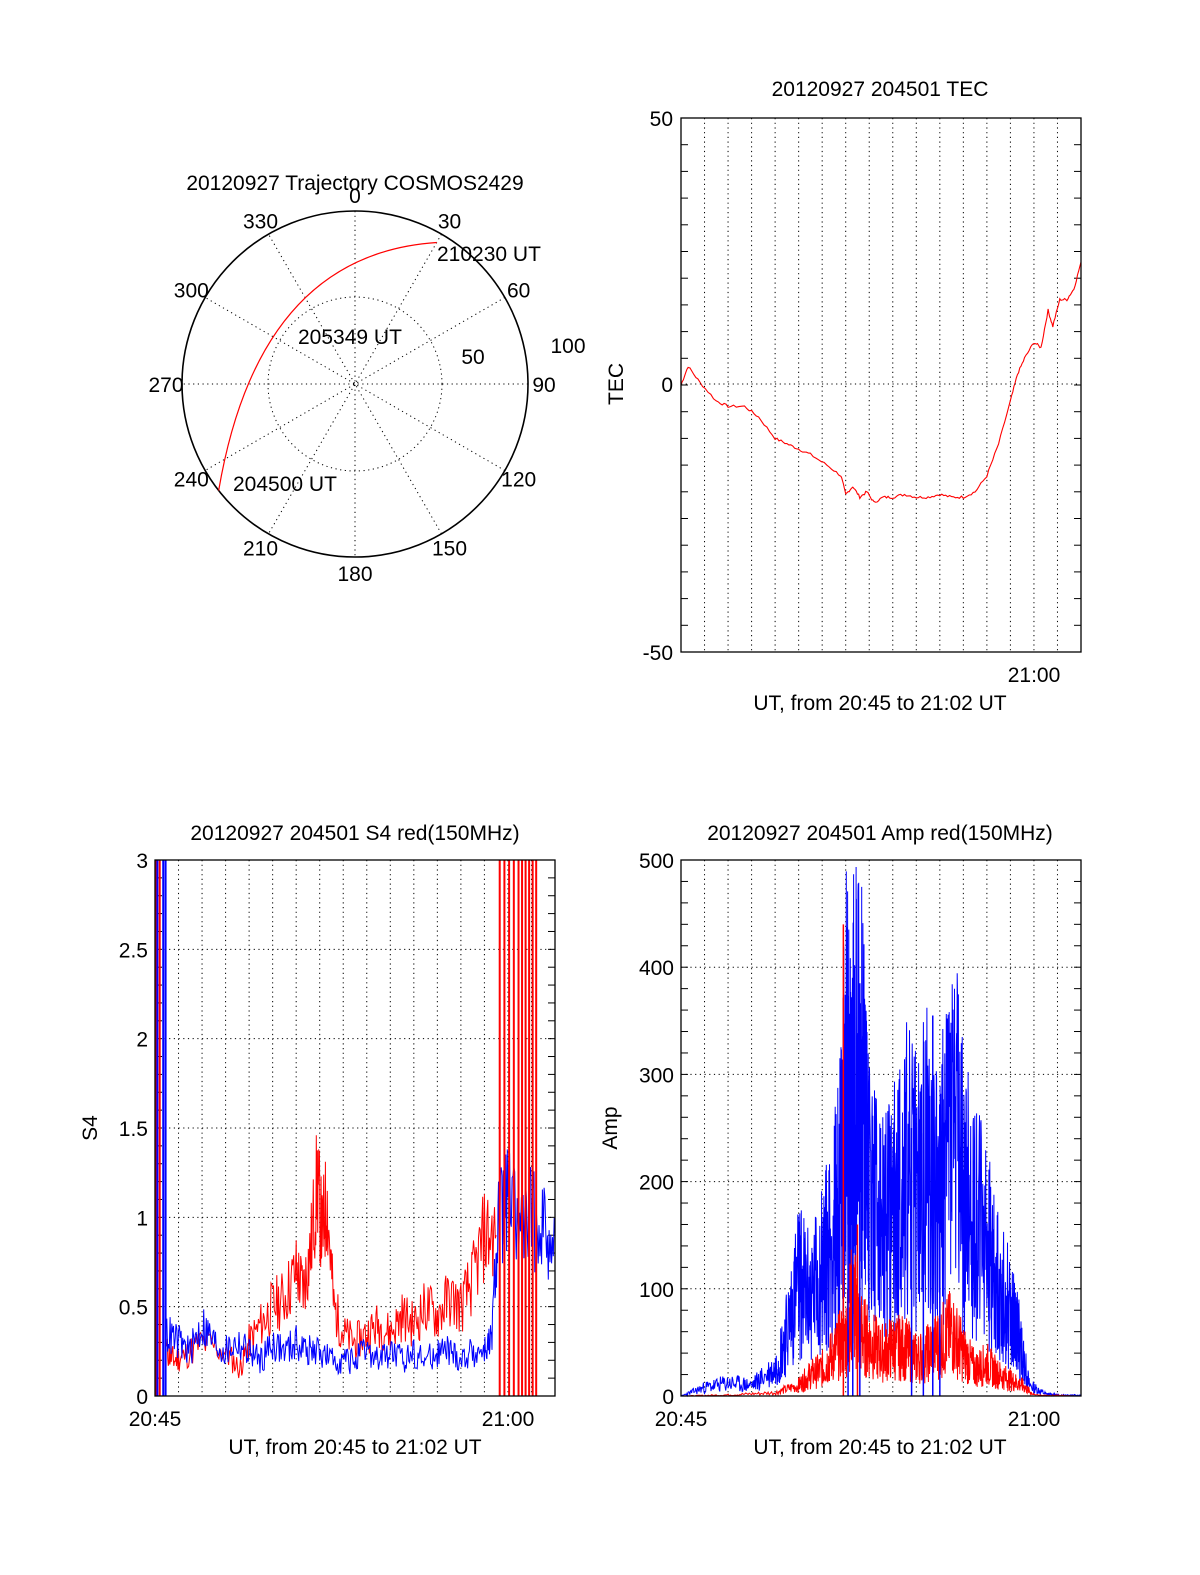 The height and width of the screenshot is (1575, 1200). Describe the element at coordinates (354, 183) in the screenshot. I see `polar-title: 20120927 Trajectory COSMOS2429` at that location.